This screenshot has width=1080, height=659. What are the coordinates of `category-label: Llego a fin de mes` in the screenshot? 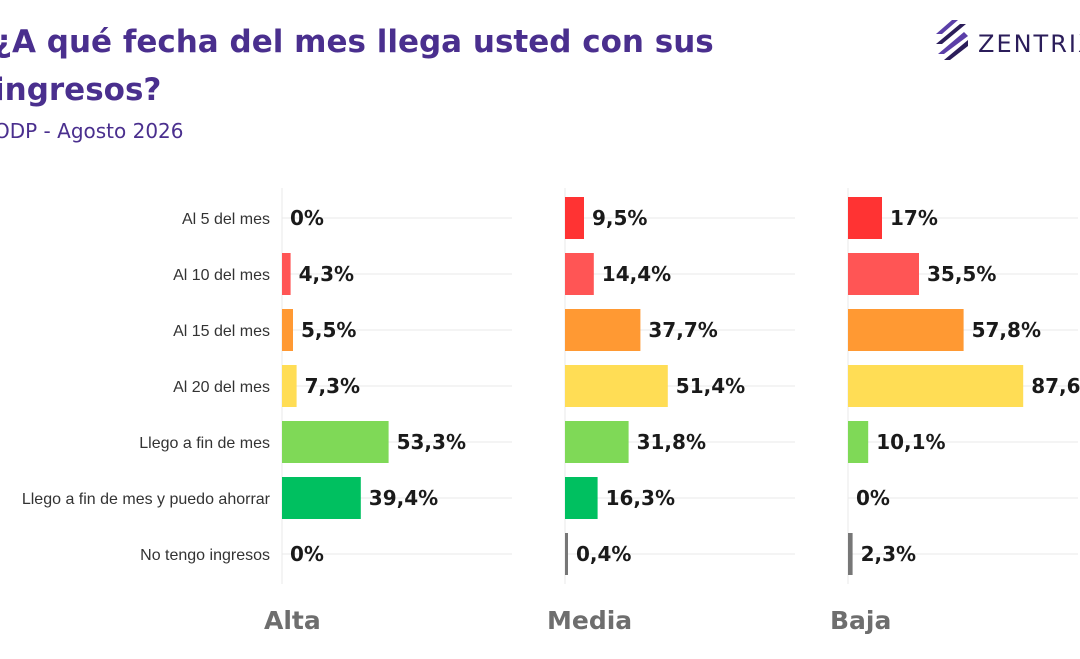 It's located at (204, 443).